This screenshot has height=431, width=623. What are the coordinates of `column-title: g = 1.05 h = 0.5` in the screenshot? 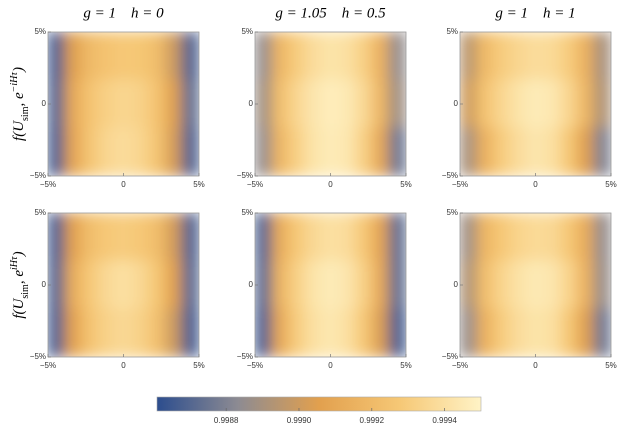 It's located at (330, 13).